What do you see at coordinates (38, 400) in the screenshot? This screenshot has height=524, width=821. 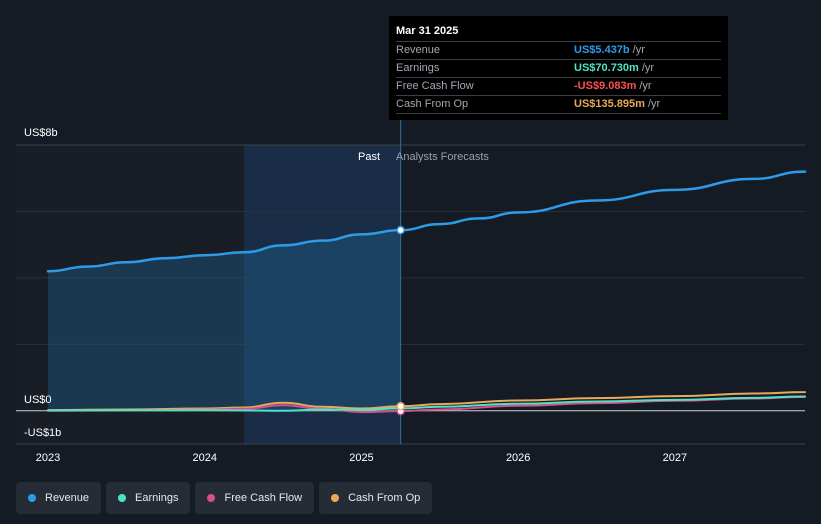 I see `y-axis-zero-label: US$0` at bounding box center [38, 400].